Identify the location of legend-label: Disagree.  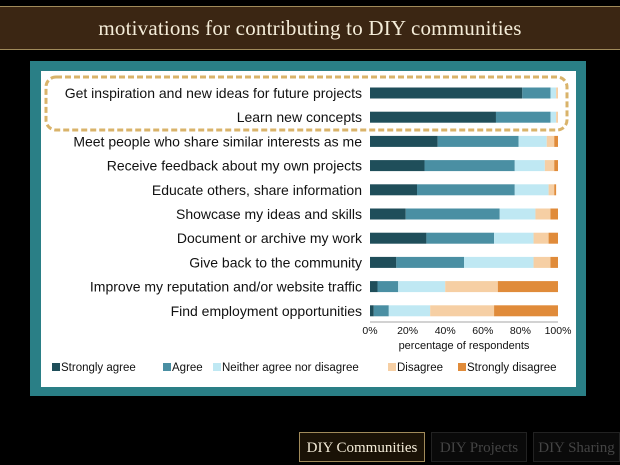
(420, 368).